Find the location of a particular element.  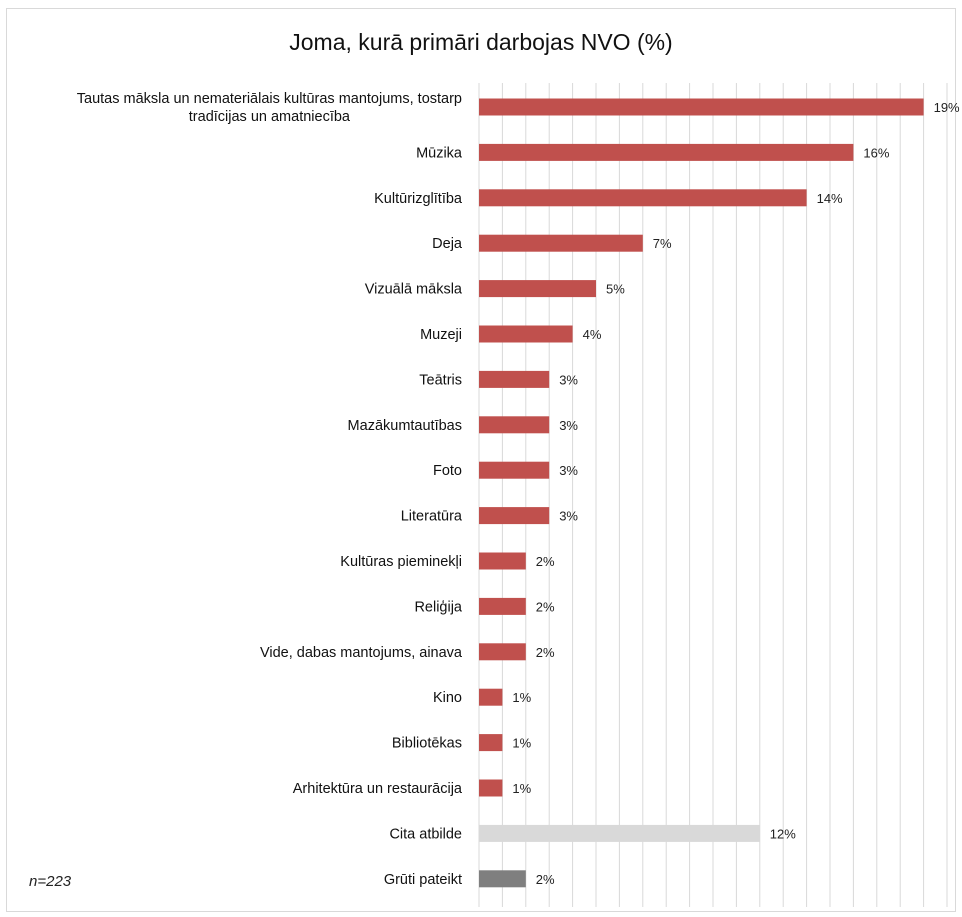

data-label: 12% is located at coordinates (783, 833).